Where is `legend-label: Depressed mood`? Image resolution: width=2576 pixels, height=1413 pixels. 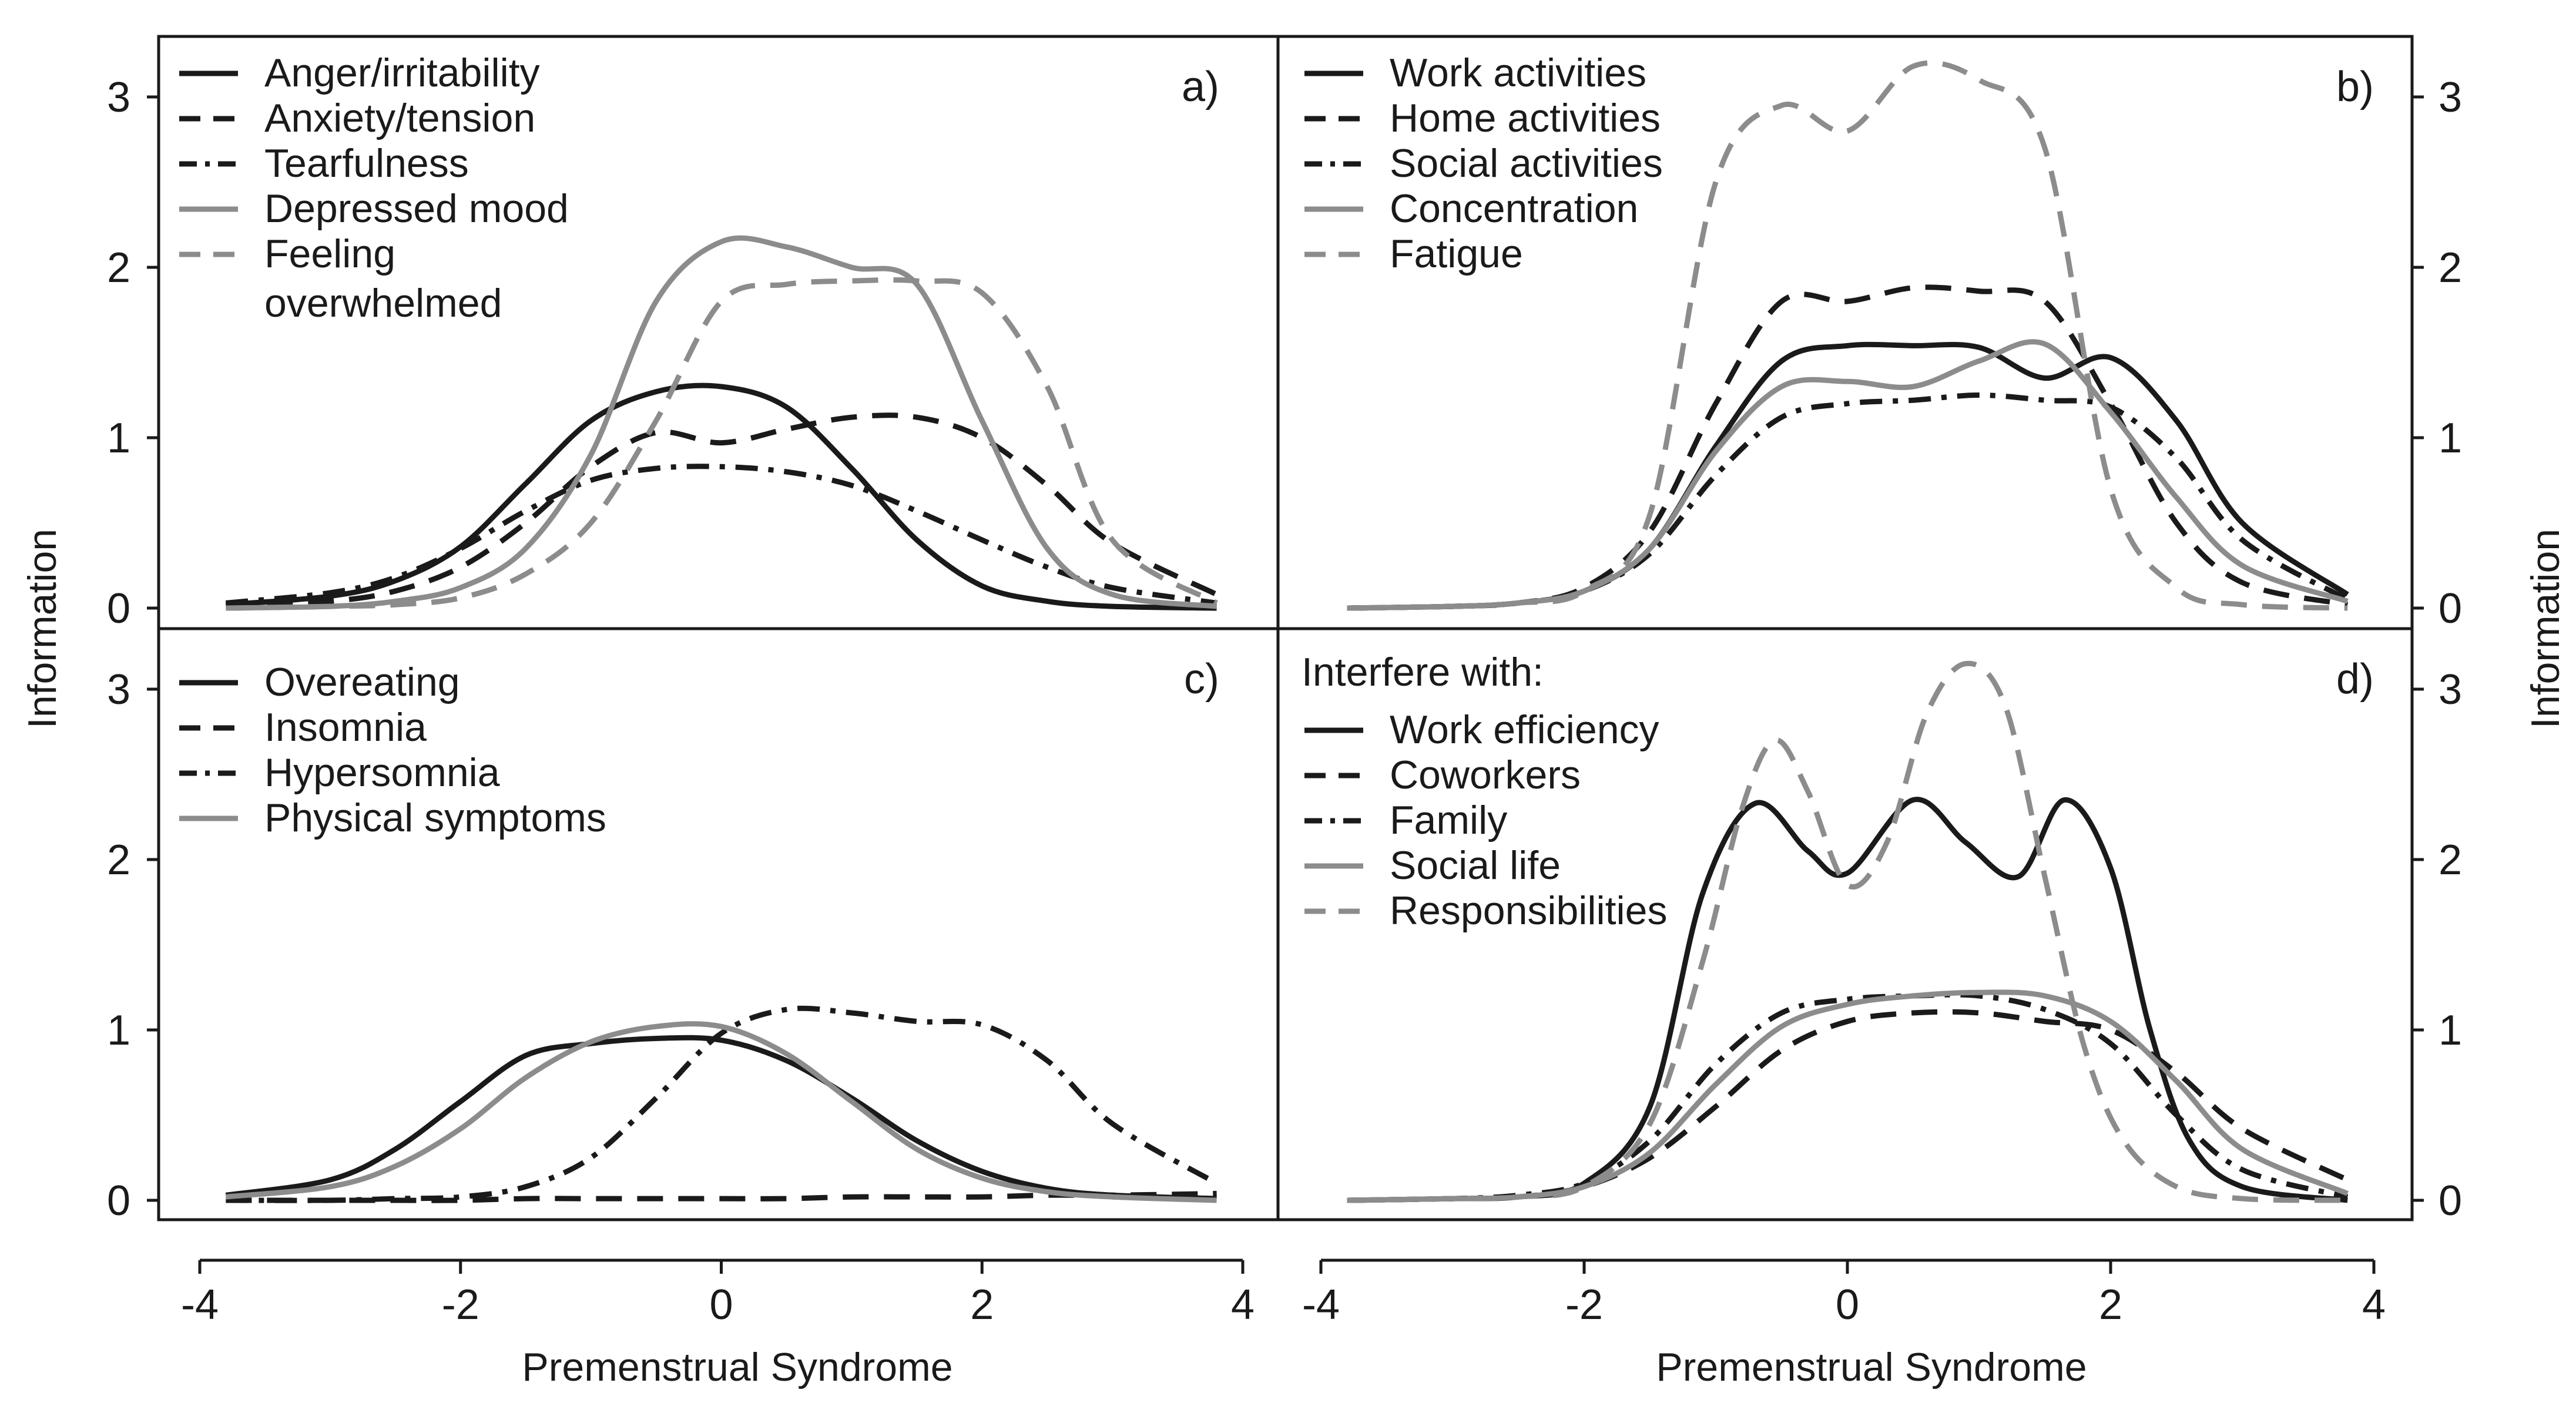
legend-label: Depressed mood is located at coordinates (416, 208).